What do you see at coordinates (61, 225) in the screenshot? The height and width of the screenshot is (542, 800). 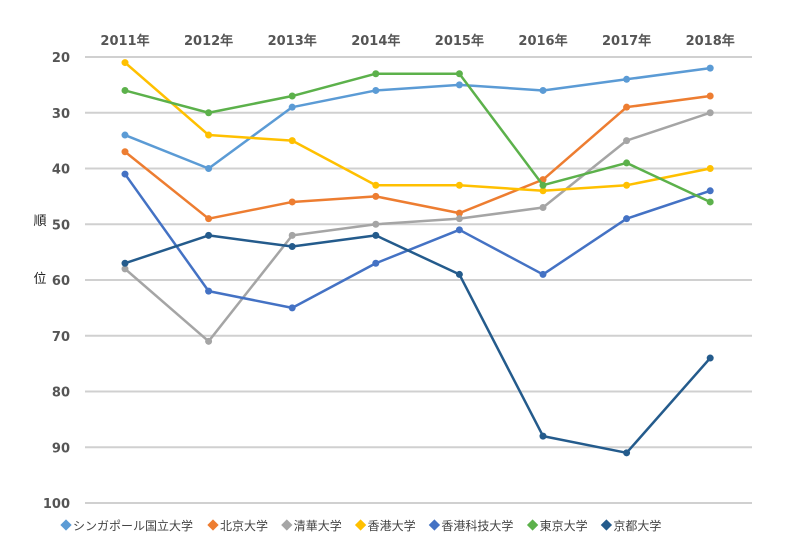 I see `y-tick-label: 50` at bounding box center [61, 225].